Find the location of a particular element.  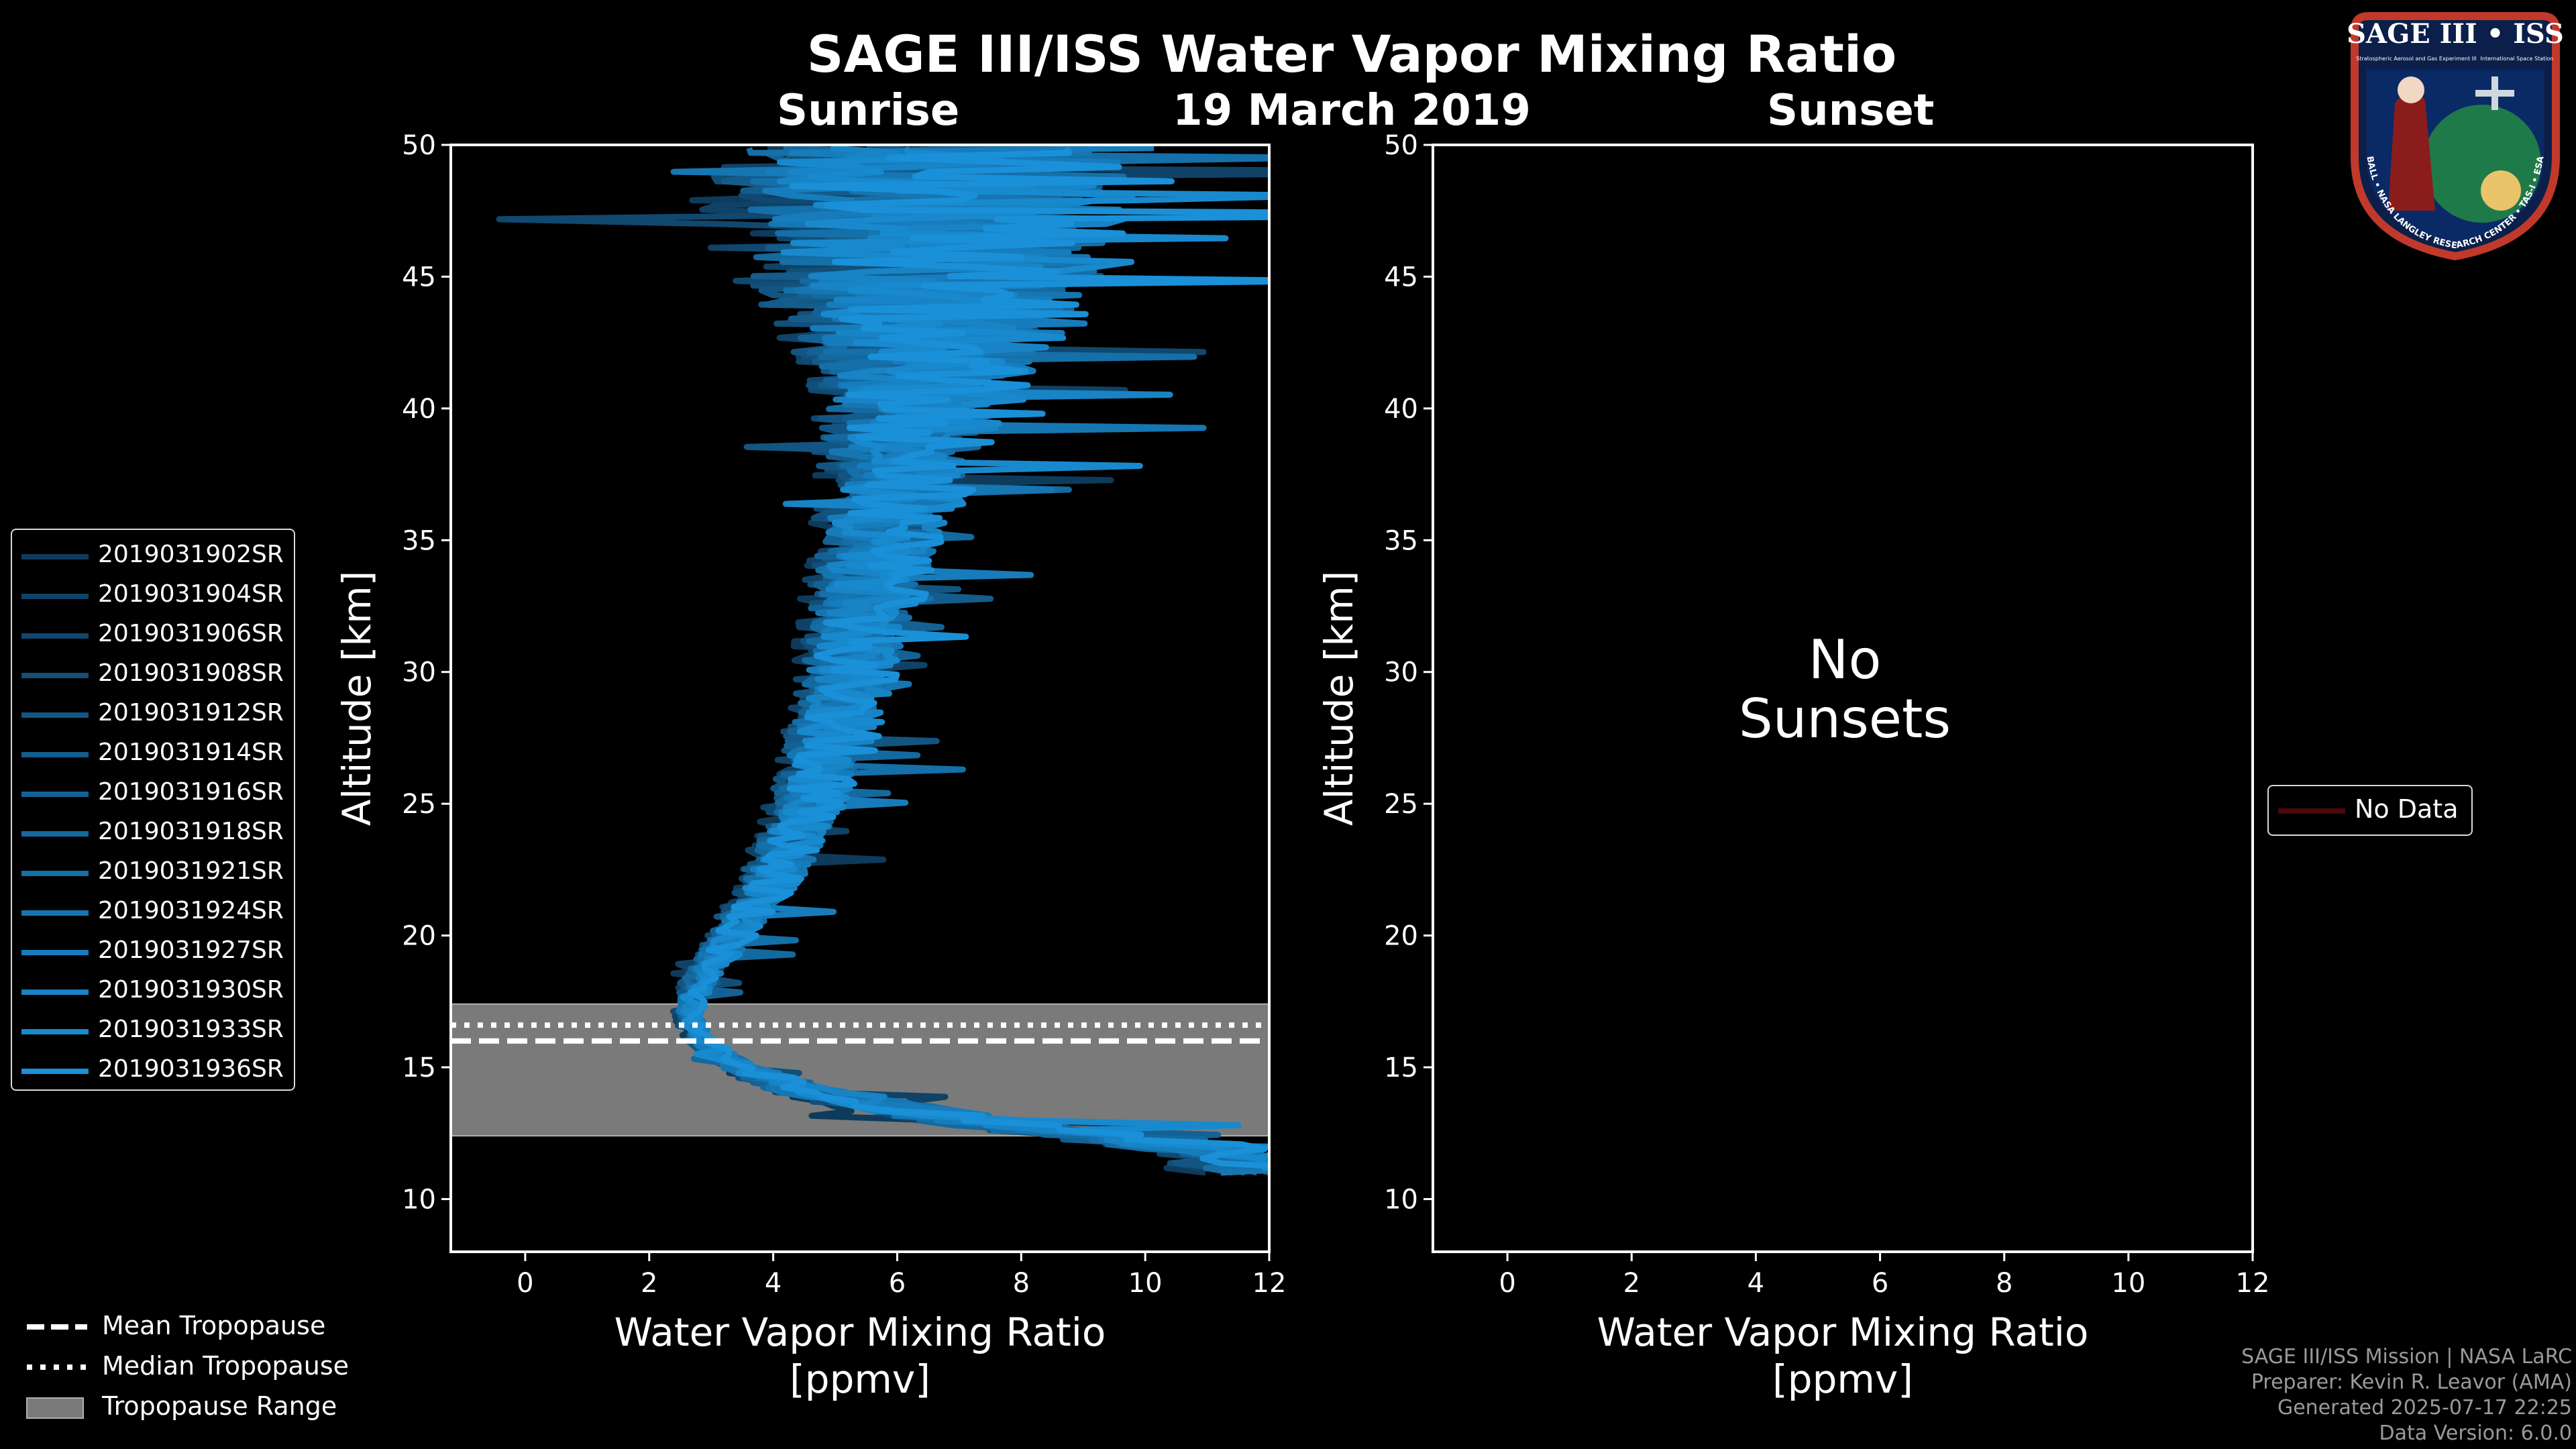

legend-label: 2019031936SR is located at coordinates (191, 1069).